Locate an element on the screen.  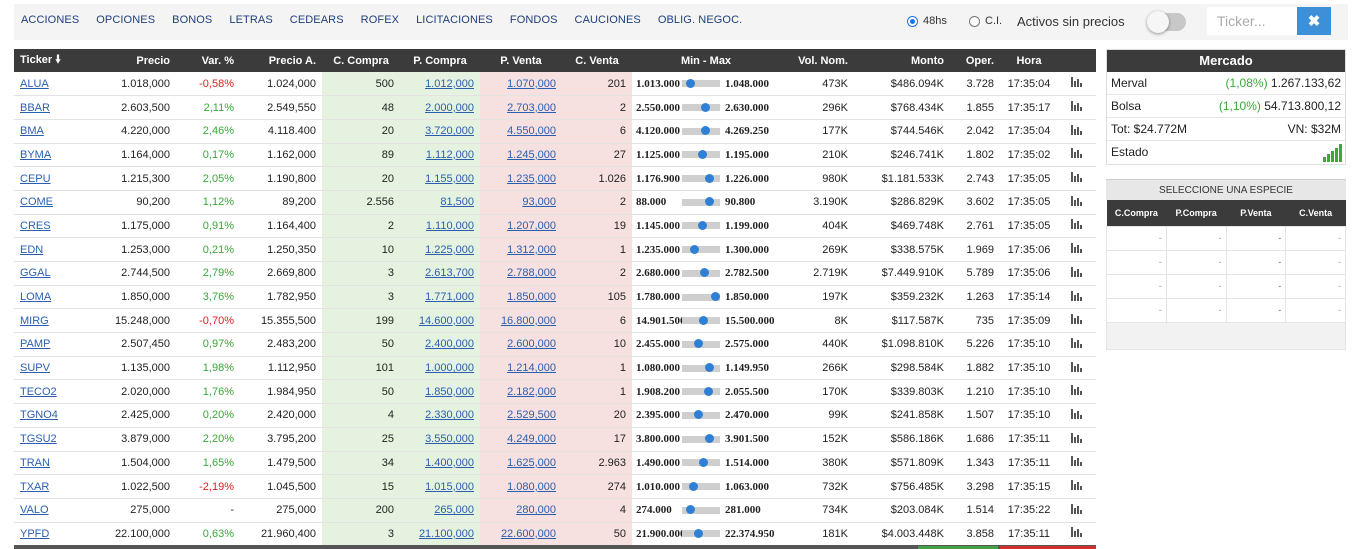
col-monto-header: Monto is located at coordinates (902, 60).